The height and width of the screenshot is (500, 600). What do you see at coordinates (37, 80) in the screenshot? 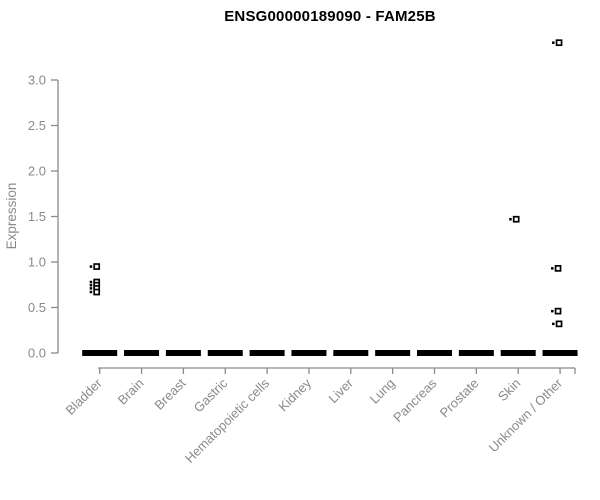
I see `y-tick-label: 3.0` at bounding box center [37, 80].